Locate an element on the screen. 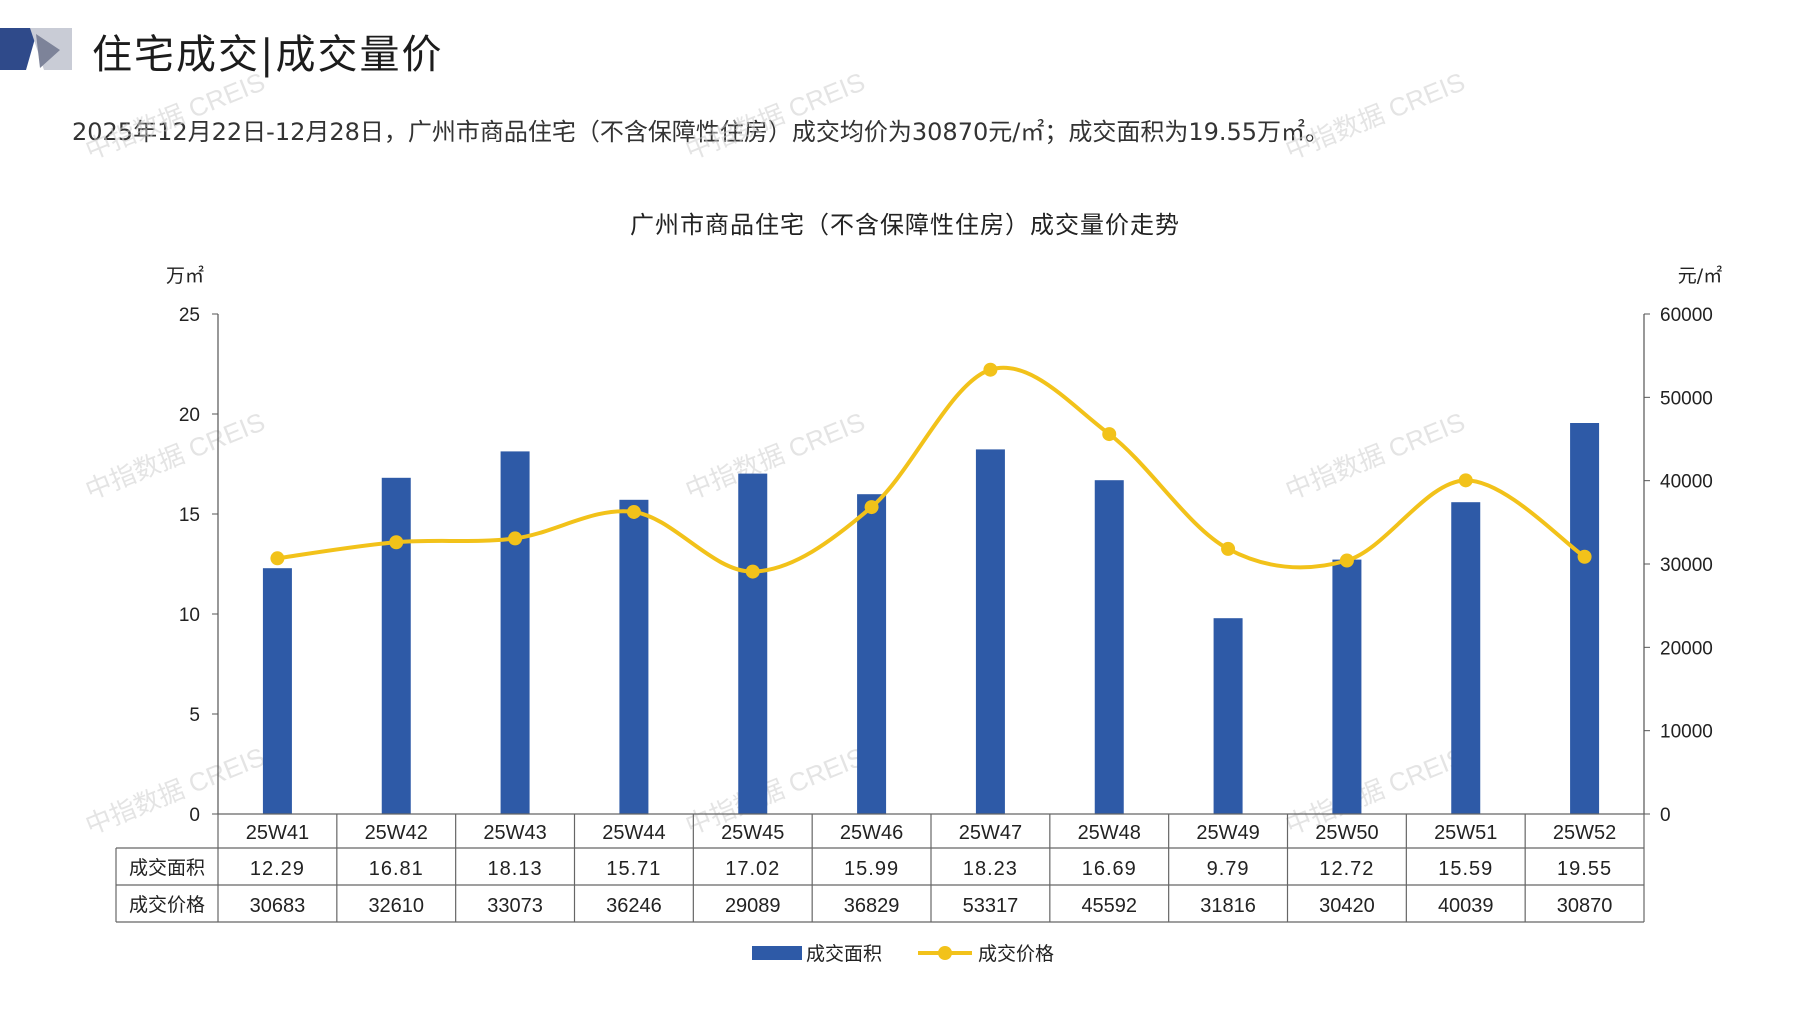 This screenshot has width=1797, height=1010. y-right-tick-label: 40000 is located at coordinates (1686, 482).